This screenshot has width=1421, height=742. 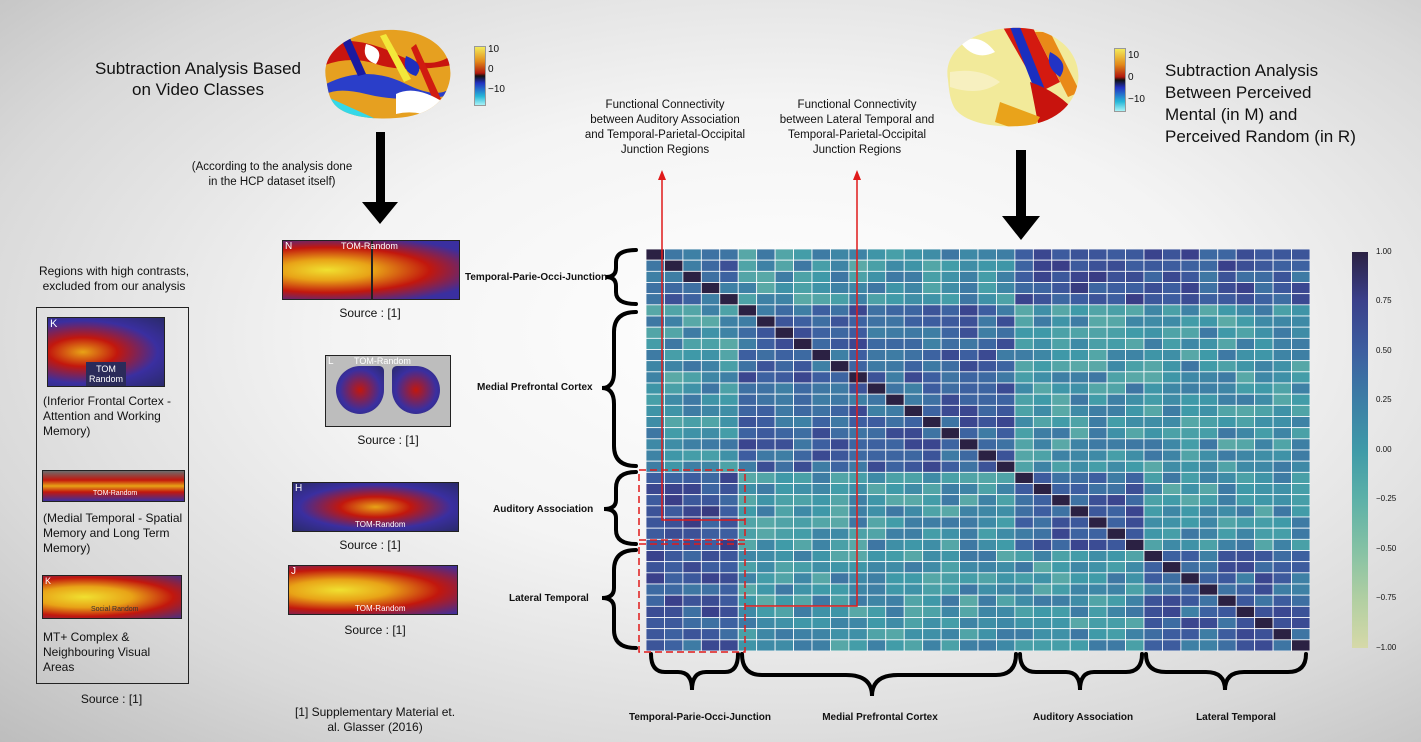 I want to click on red-line-lateral, so click(x=801, y=392).